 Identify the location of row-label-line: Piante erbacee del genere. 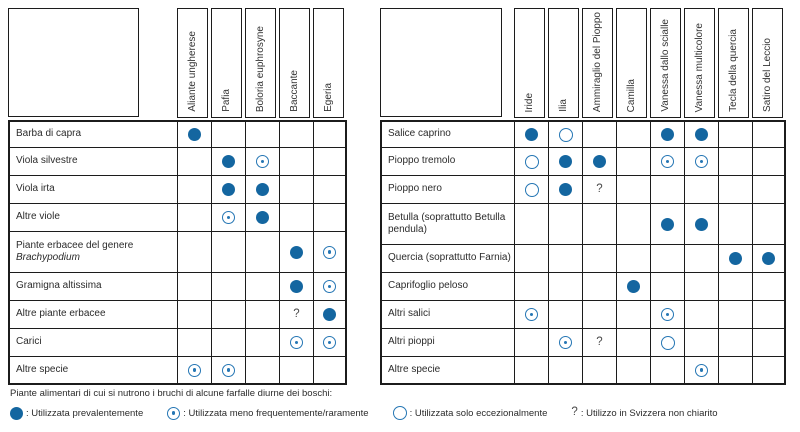
(75, 245).